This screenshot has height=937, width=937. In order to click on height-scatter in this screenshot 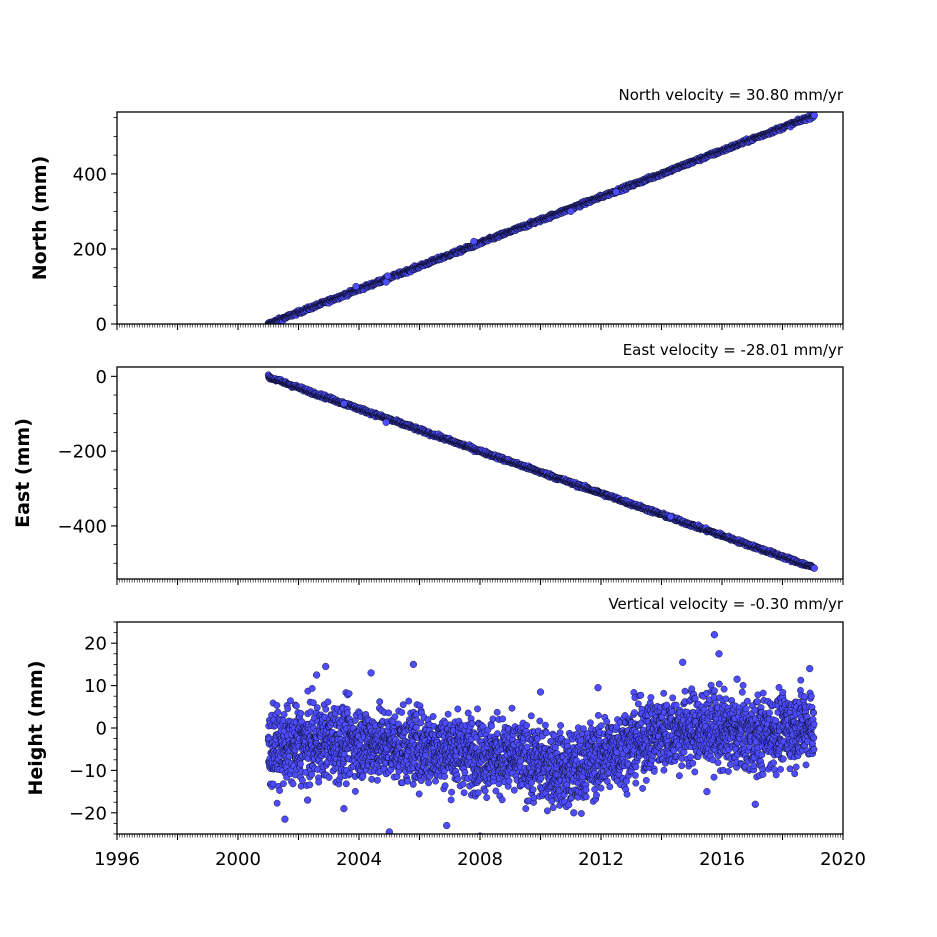, I will do `click(541, 732)`.